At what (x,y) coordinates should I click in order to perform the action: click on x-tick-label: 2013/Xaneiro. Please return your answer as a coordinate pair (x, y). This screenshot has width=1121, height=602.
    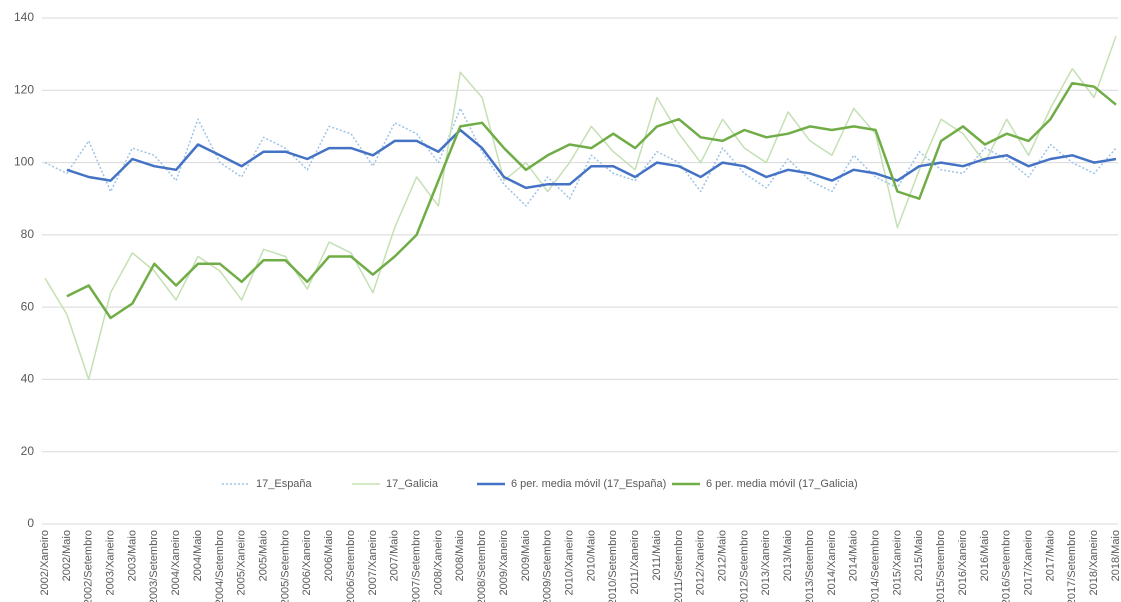
    Looking at the image, I should click on (766, 562).